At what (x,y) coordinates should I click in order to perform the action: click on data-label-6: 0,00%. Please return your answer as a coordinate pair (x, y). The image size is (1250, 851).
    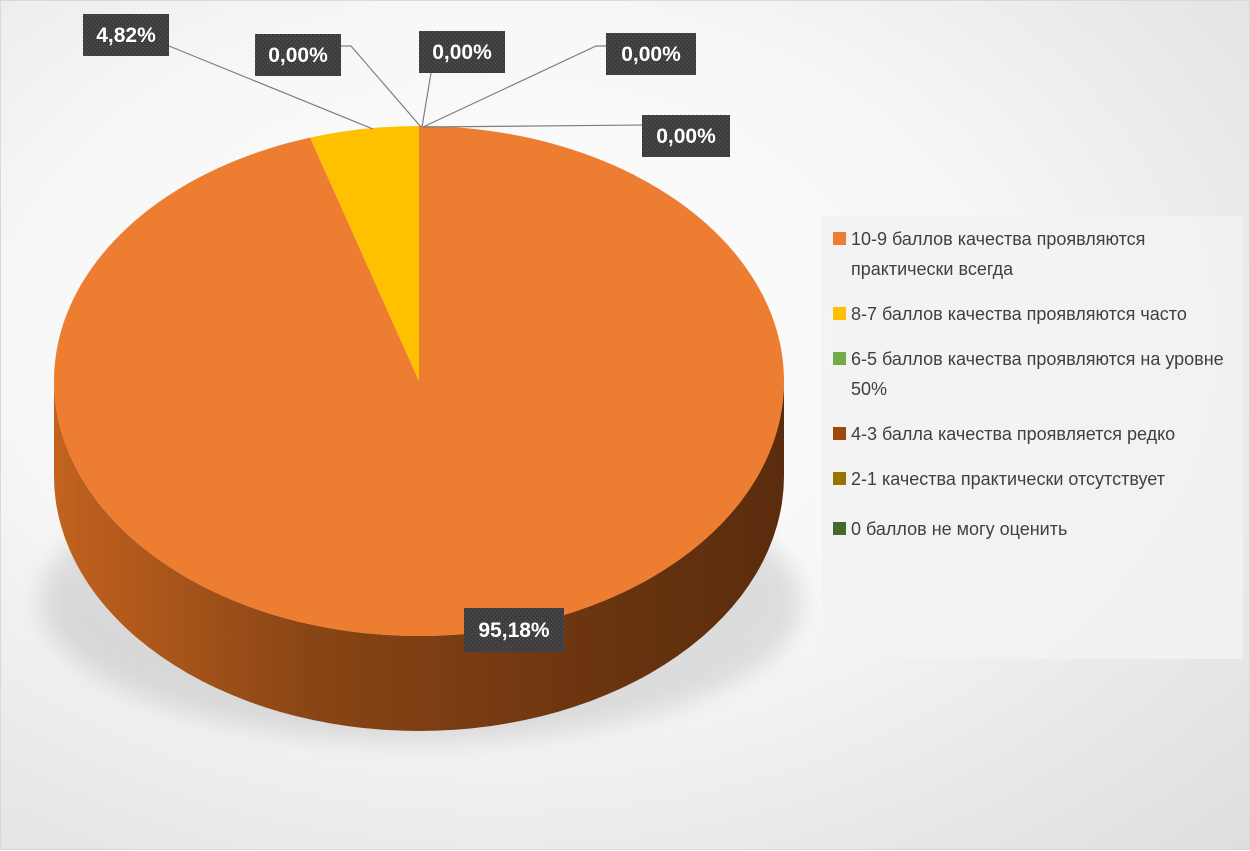
    Looking at the image, I should click on (686, 136).